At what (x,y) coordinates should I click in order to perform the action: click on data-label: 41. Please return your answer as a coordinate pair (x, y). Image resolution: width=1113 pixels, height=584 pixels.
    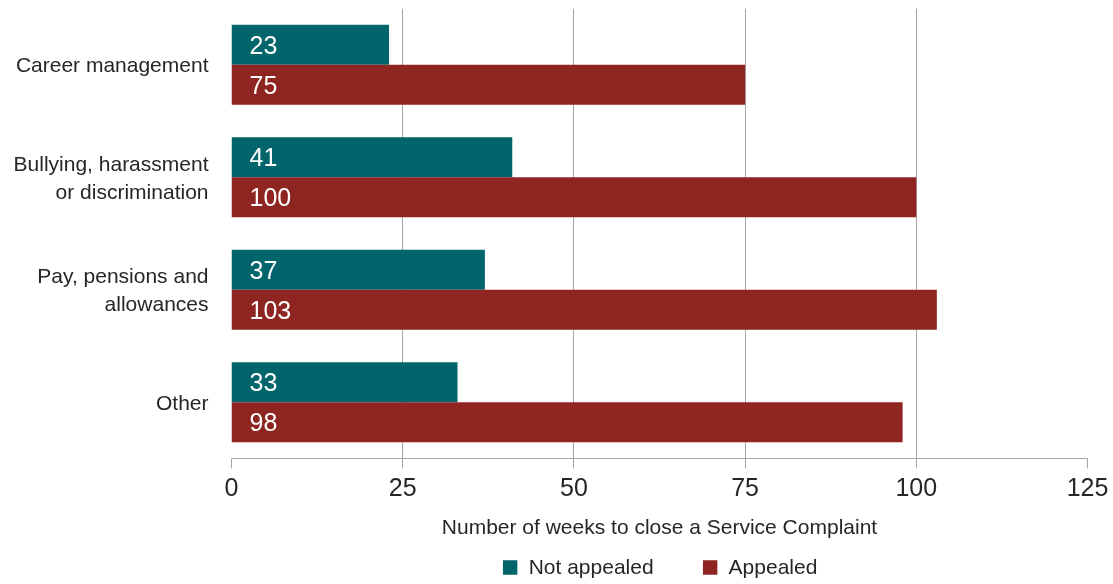
    Looking at the image, I should click on (263, 157).